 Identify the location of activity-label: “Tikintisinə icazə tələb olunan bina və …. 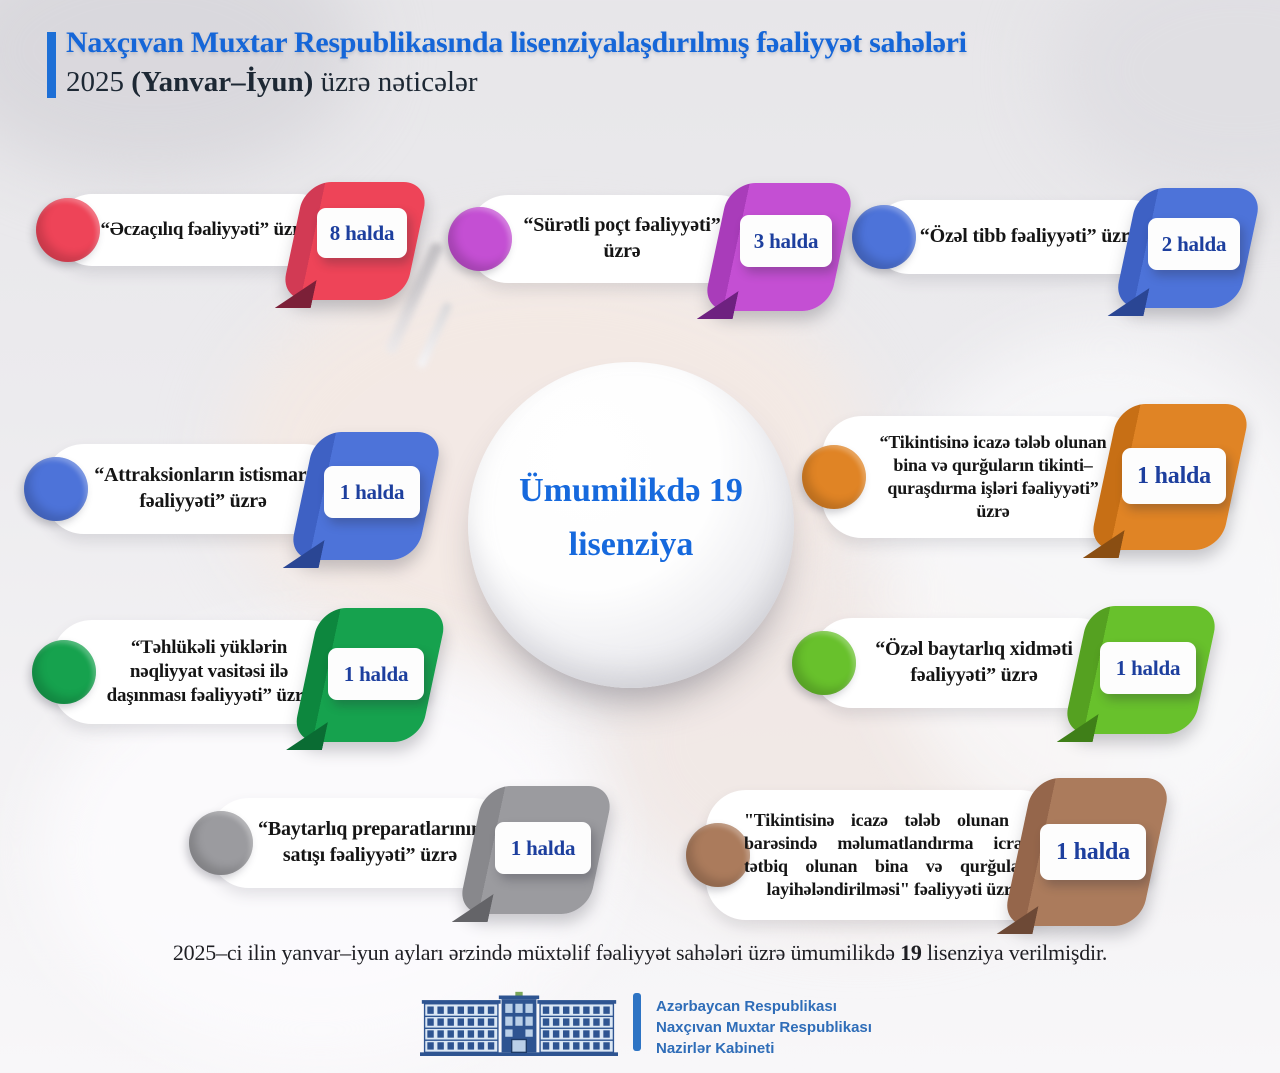
(993, 476).